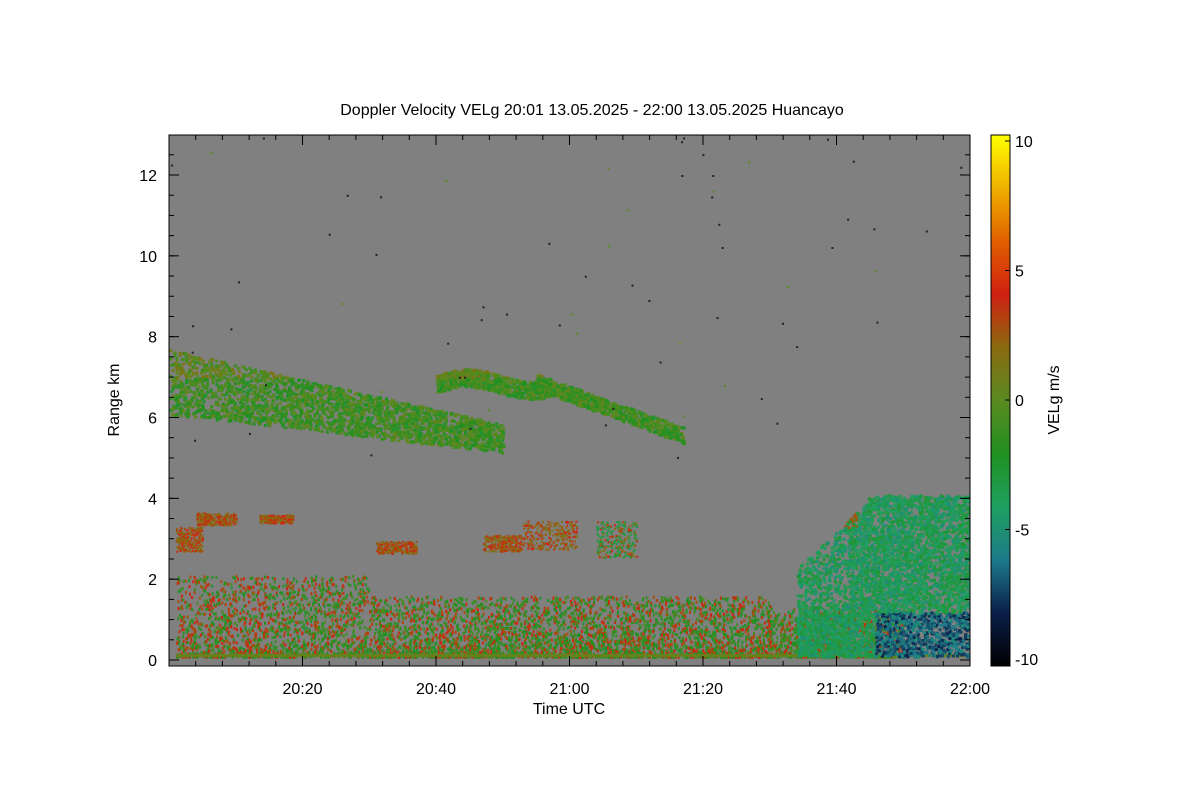 This screenshot has width=1200, height=800. What do you see at coordinates (1026, 660) in the screenshot?
I see `colorbar-tick-label: -10` at bounding box center [1026, 660].